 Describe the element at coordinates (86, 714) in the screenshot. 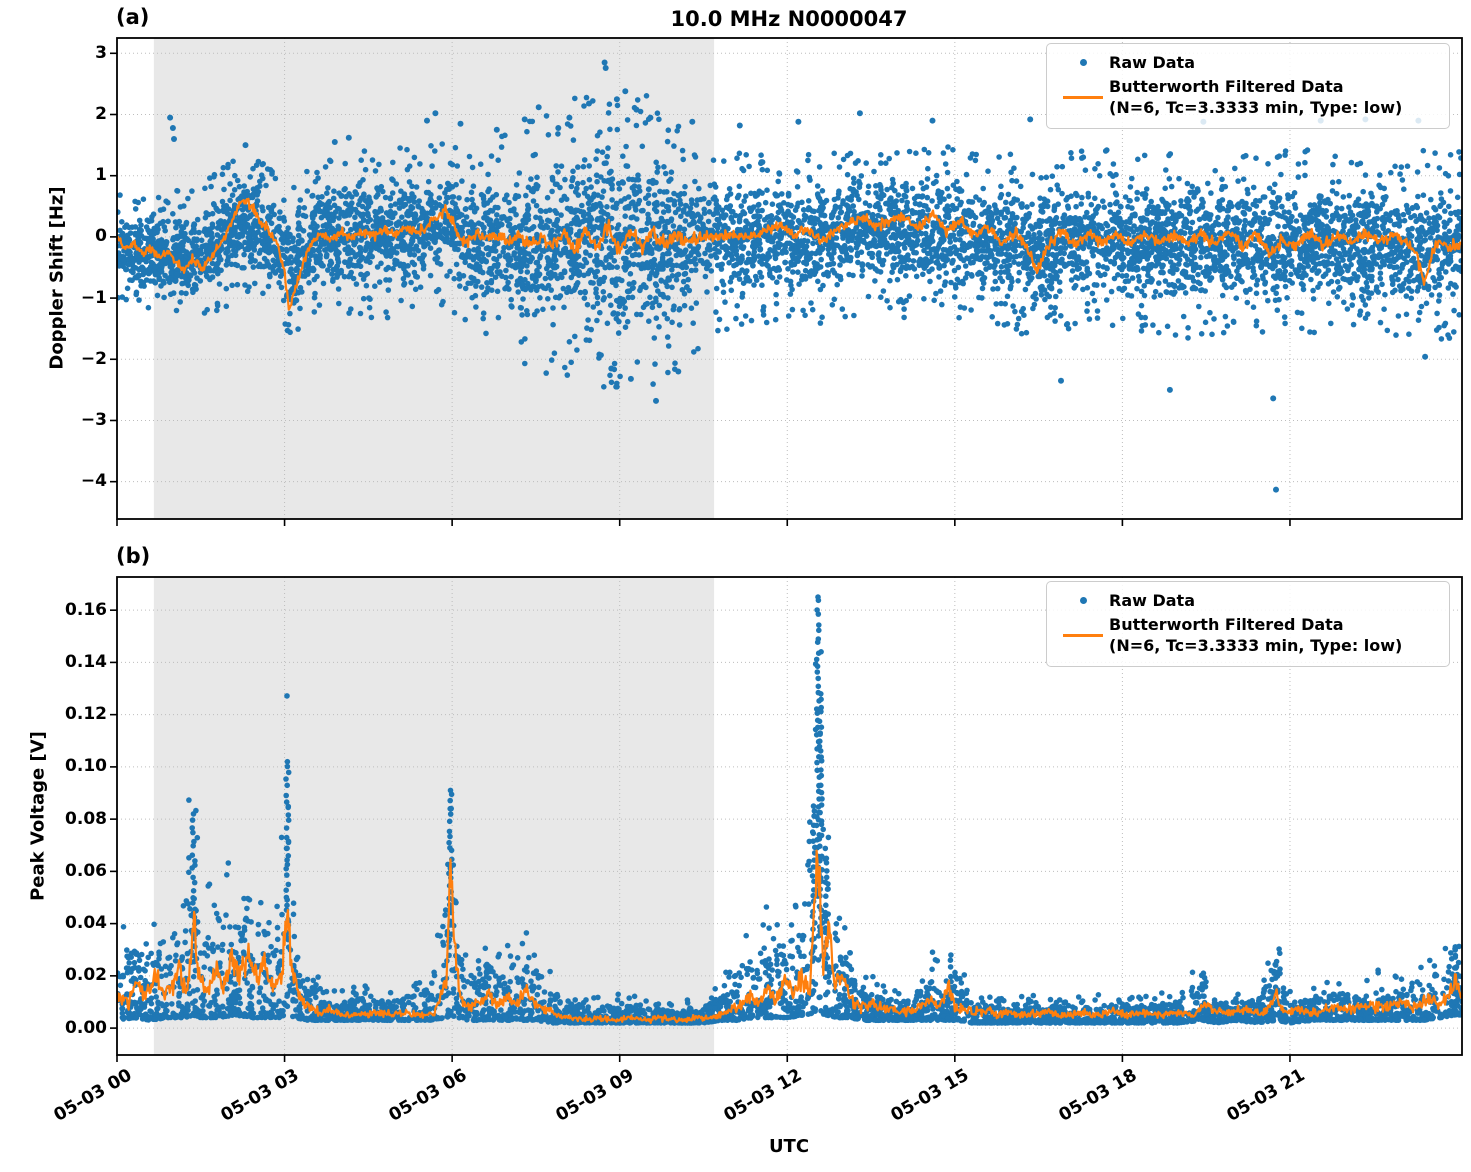

I see `panel-b-y-tick-label: 0.12` at that location.